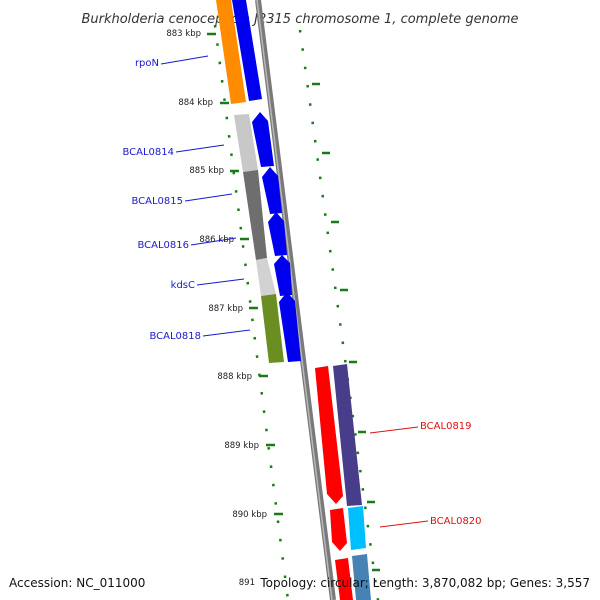  What do you see at coordinates (77, 583) in the screenshot?
I see `accession-text: Accession: NC_011000` at bounding box center [77, 583].